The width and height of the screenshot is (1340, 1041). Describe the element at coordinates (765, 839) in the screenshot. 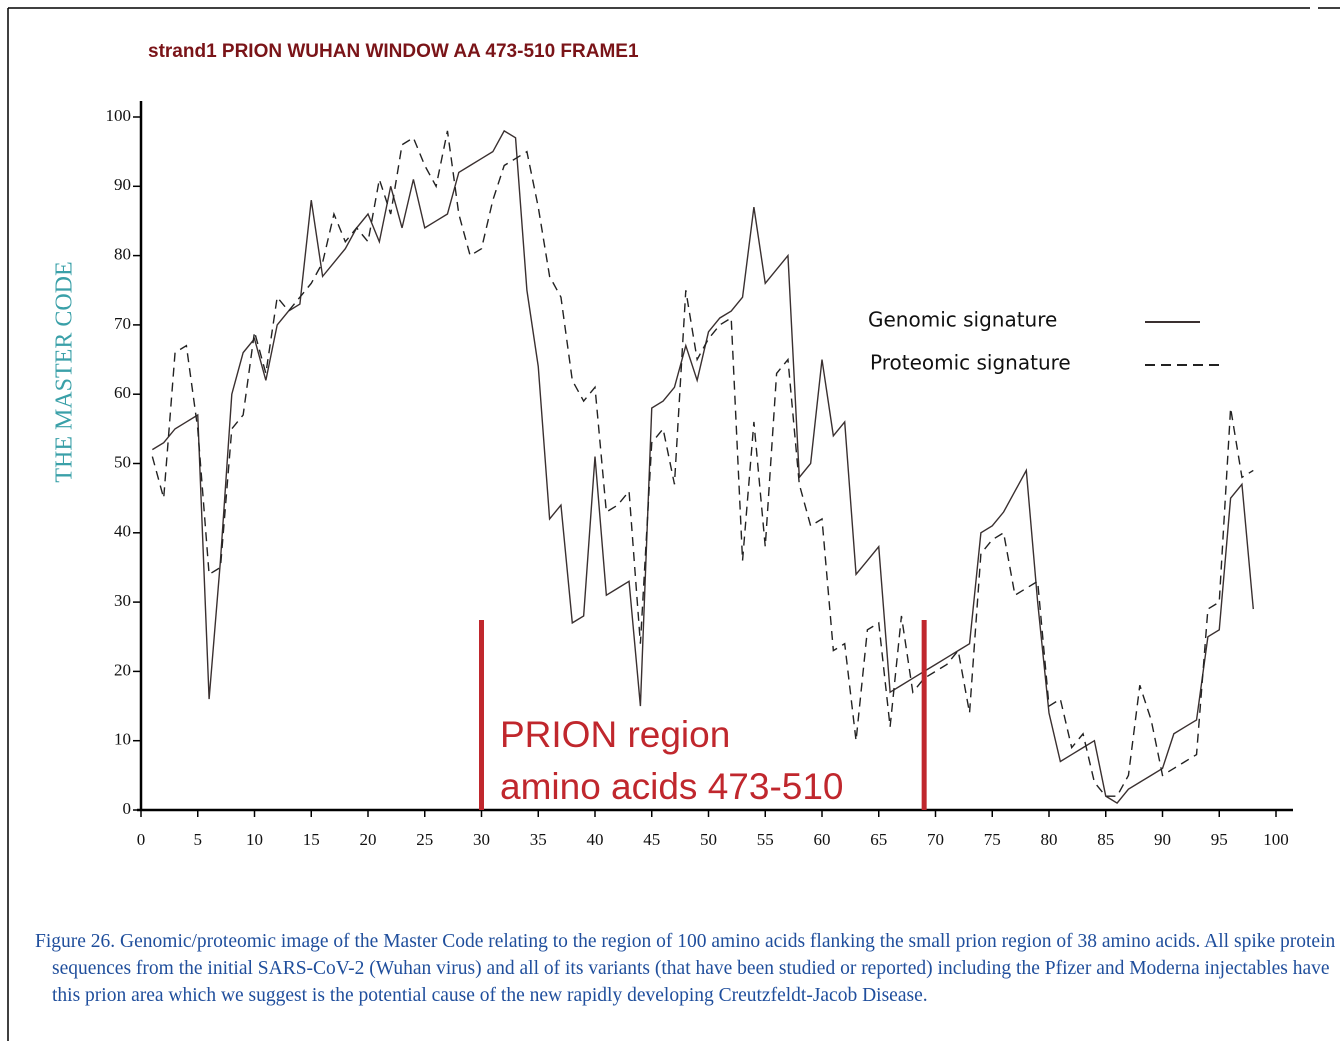

I see `x-tick-label: 55` at that location.